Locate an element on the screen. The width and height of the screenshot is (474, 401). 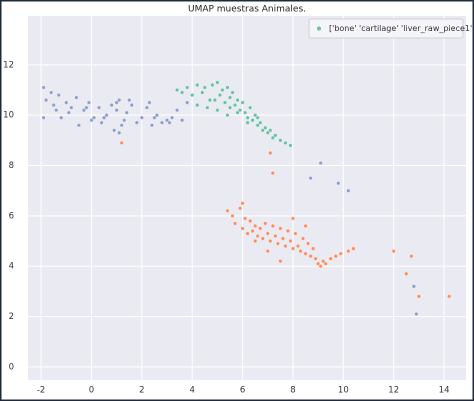
x-tick-label: 14 is located at coordinates (444, 391).